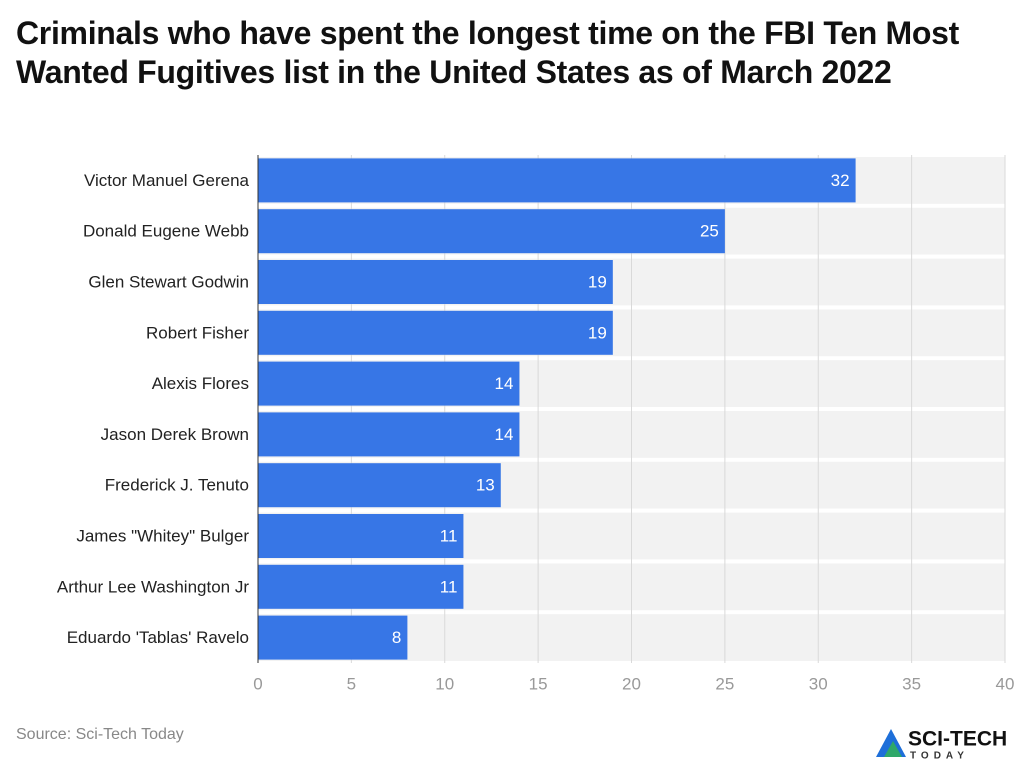 This screenshot has width=1024, height=766. What do you see at coordinates (893, 749) in the screenshot?
I see `logo-icon-inner` at bounding box center [893, 749].